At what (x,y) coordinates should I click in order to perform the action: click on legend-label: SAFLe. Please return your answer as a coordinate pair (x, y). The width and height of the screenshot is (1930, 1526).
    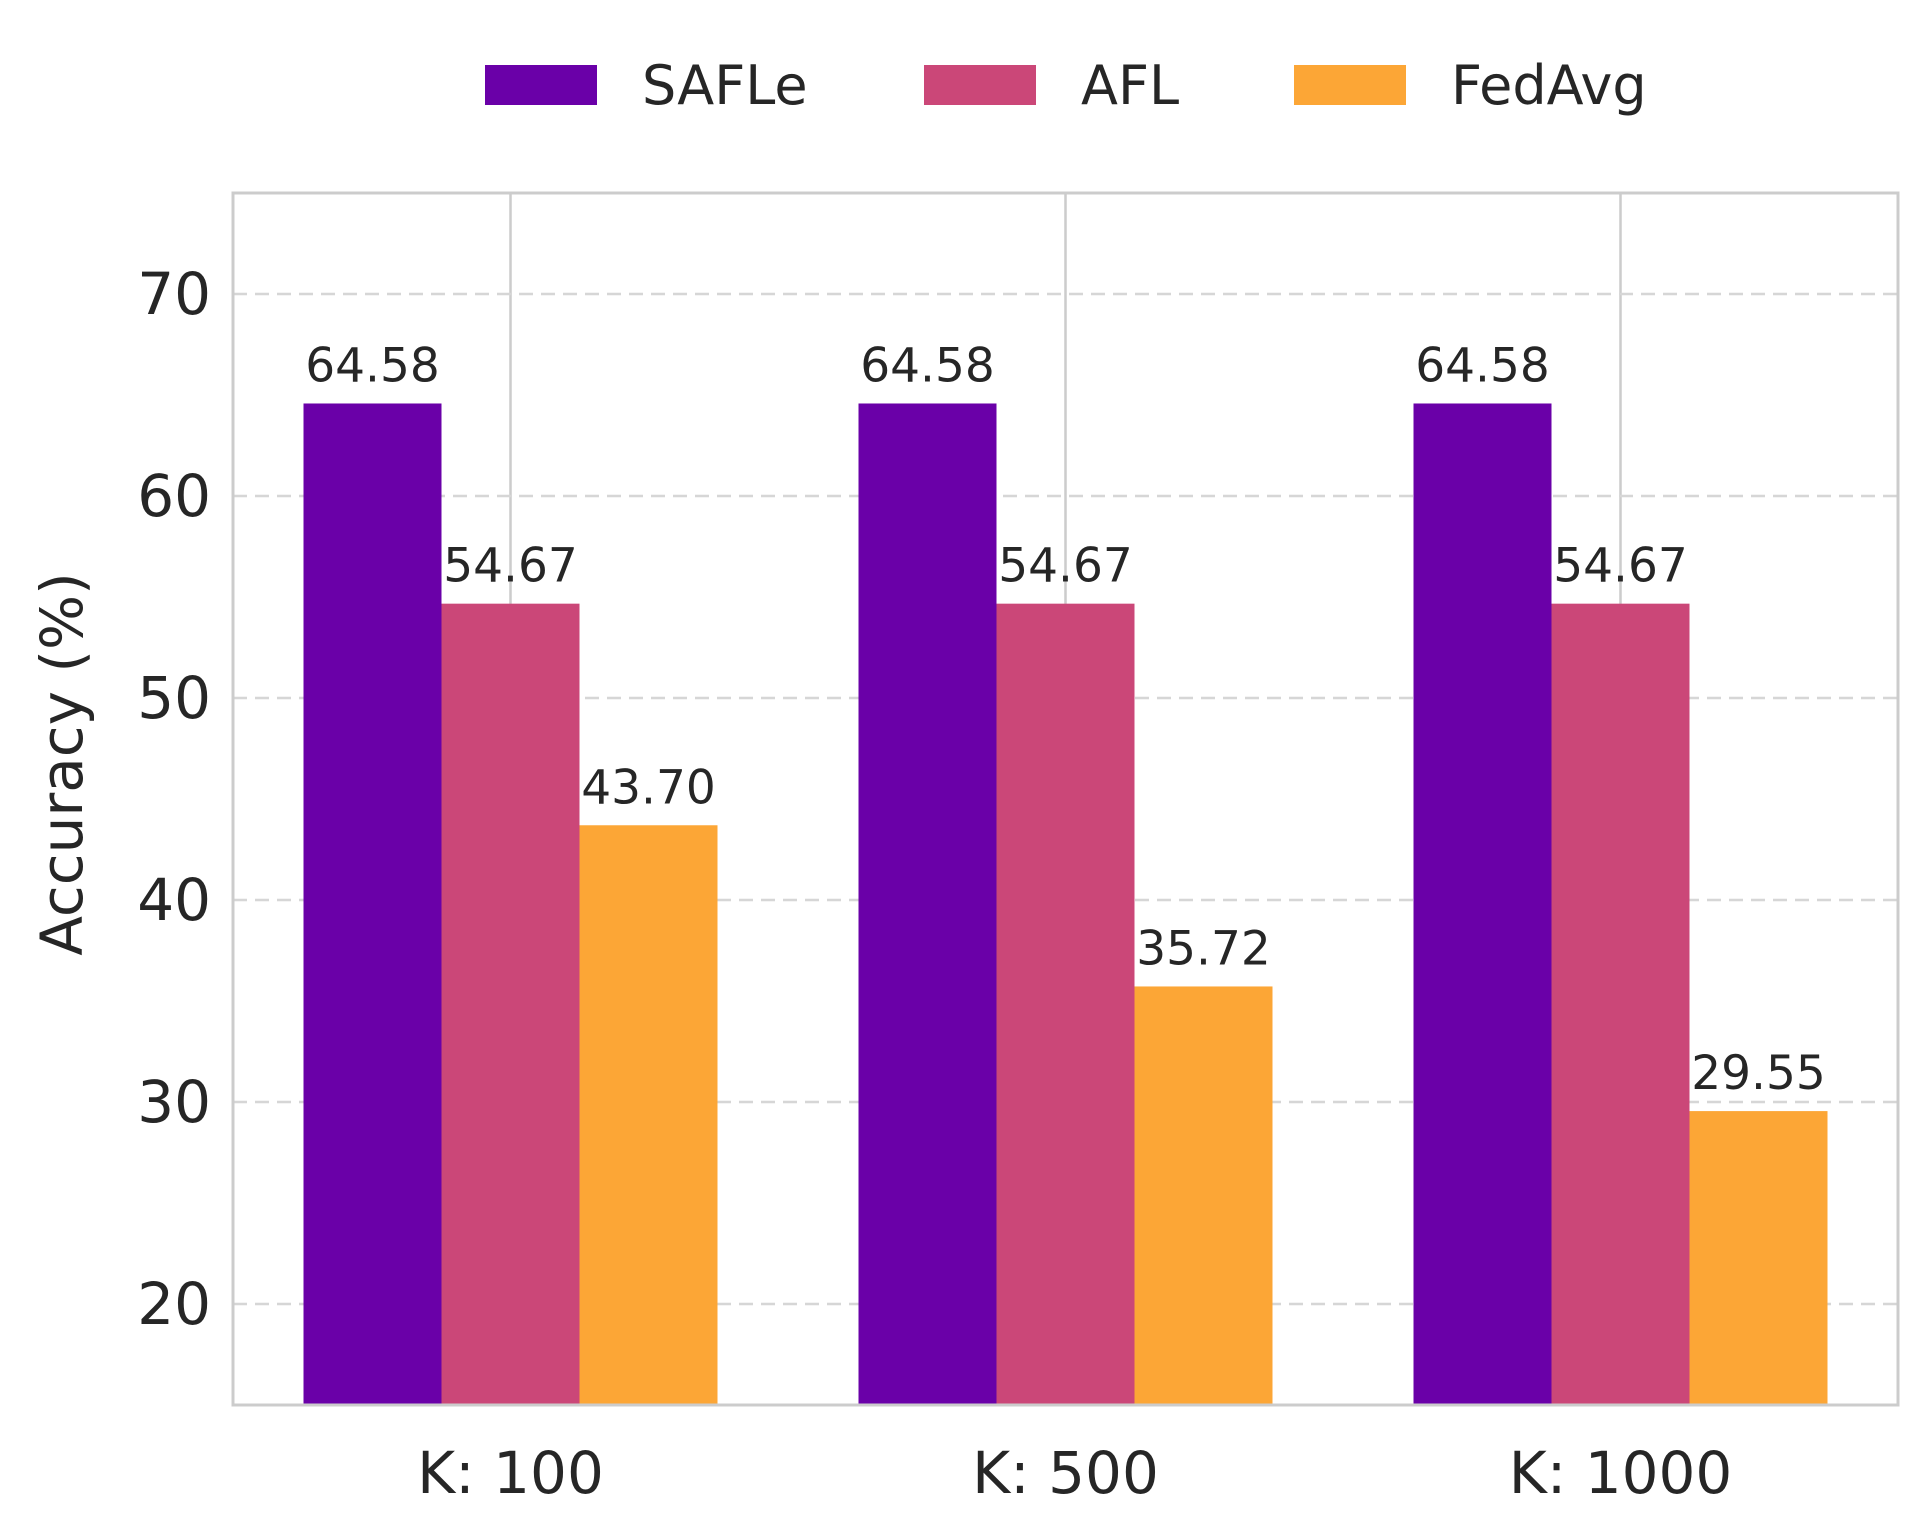
    Looking at the image, I should click on (725, 85).